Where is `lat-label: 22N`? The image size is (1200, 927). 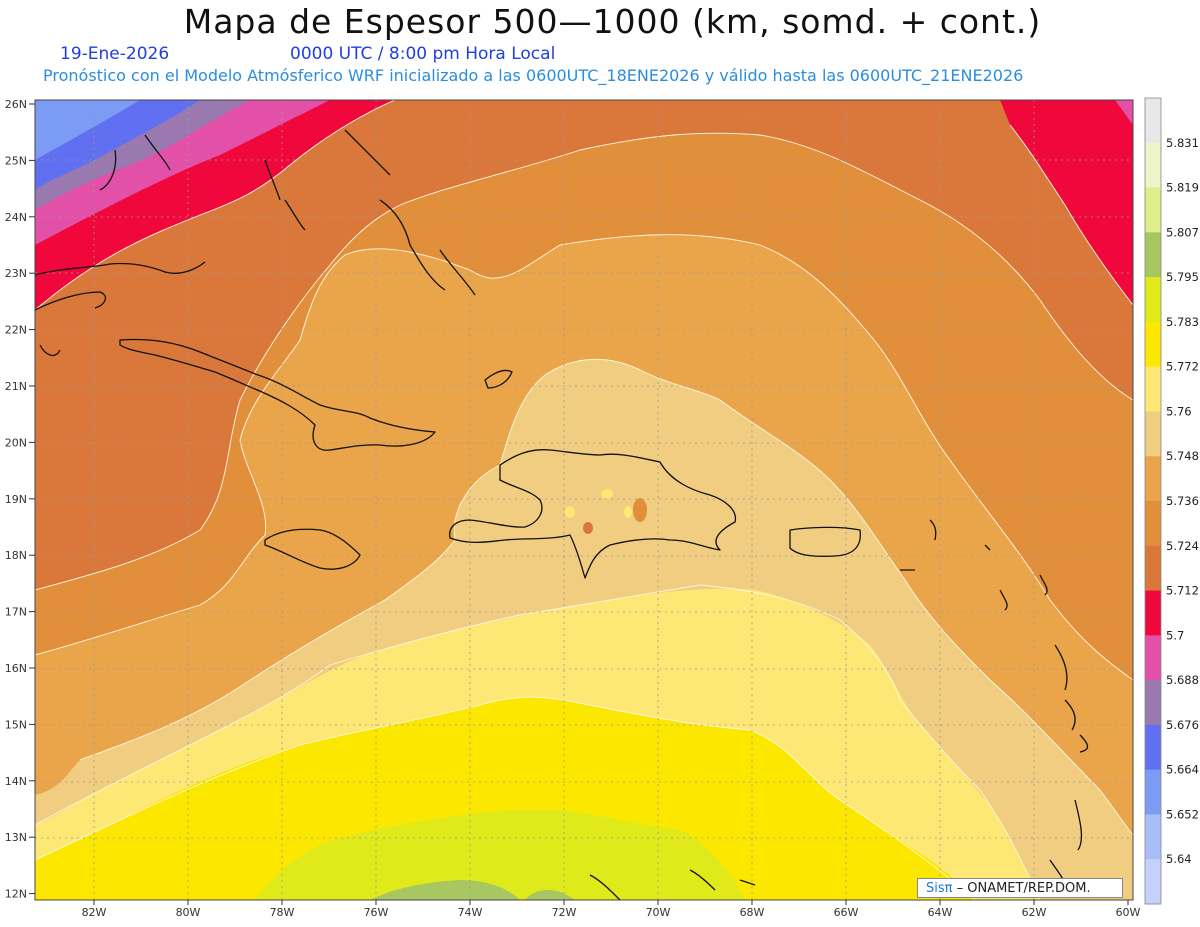 lat-label: 22N is located at coordinates (16, 330).